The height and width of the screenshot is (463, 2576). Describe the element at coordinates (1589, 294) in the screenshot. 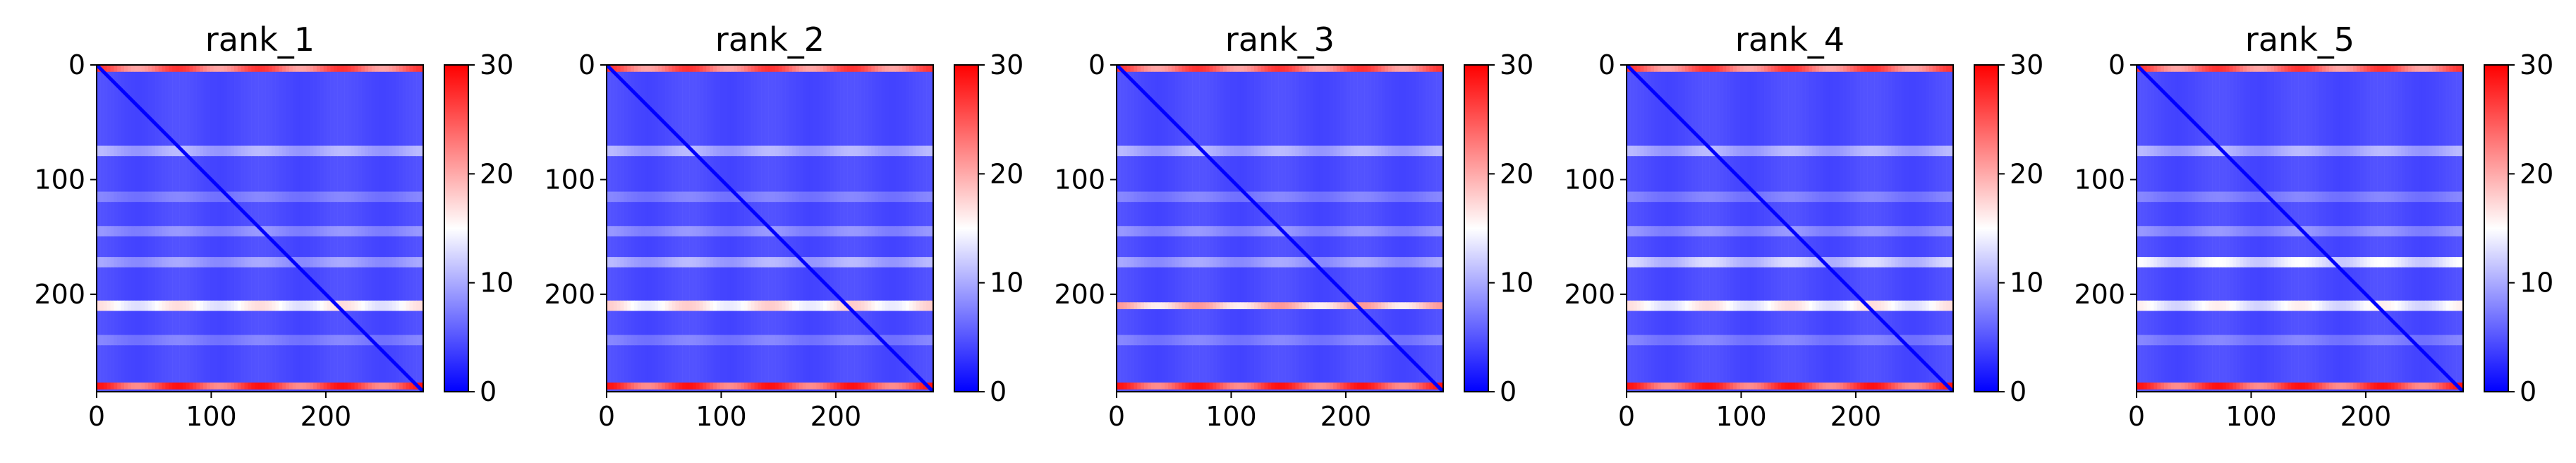

I see `y-tick-label: 200` at that location.